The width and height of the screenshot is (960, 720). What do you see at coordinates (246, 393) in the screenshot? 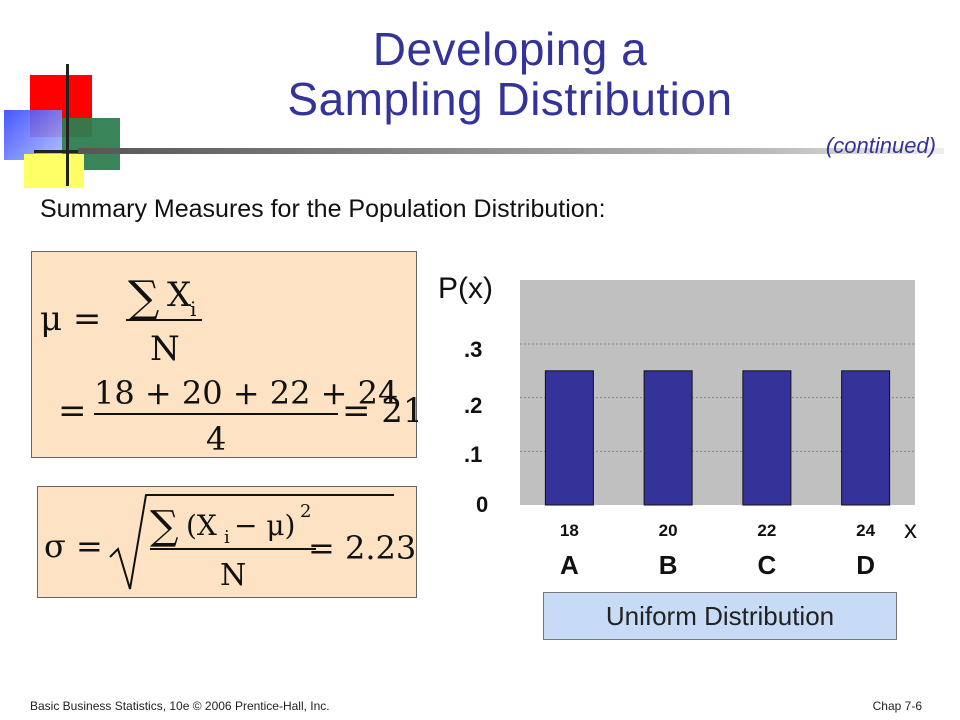
I see `mu-num2: 18 + 20 + 22 + 24` at bounding box center [246, 393].